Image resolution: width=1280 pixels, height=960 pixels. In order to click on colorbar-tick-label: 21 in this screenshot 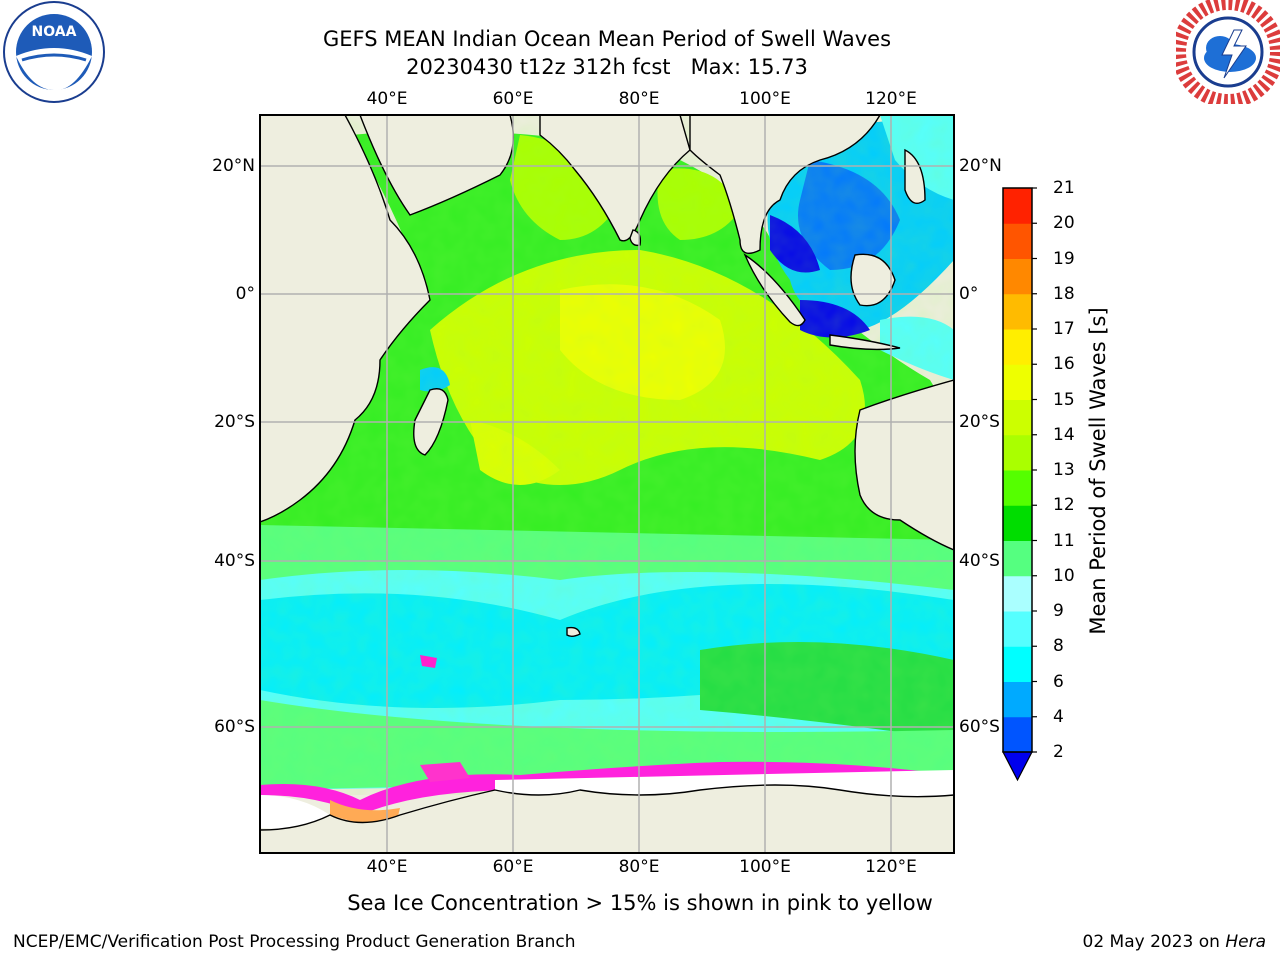, I will do `click(1064, 188)`.